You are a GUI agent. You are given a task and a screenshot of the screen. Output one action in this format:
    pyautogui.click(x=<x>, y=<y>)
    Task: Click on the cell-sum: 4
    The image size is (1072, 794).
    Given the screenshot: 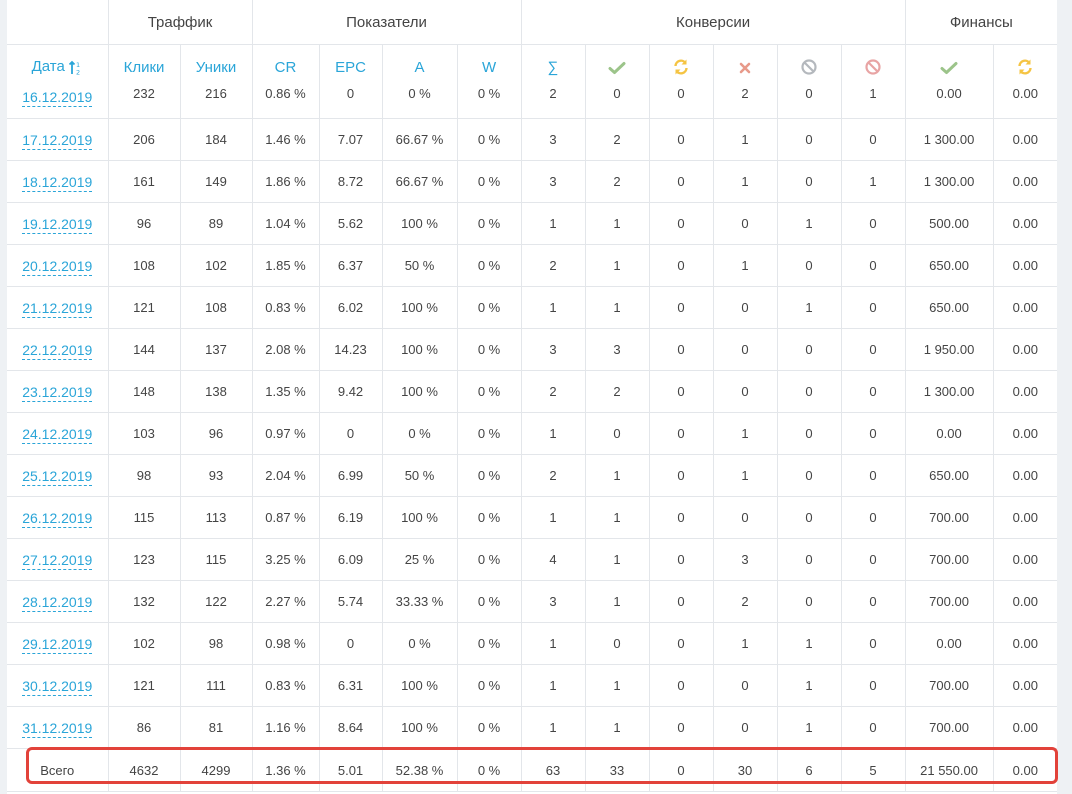 What is the action you would take?
    pyautogui.click(x=553, y=559)
    